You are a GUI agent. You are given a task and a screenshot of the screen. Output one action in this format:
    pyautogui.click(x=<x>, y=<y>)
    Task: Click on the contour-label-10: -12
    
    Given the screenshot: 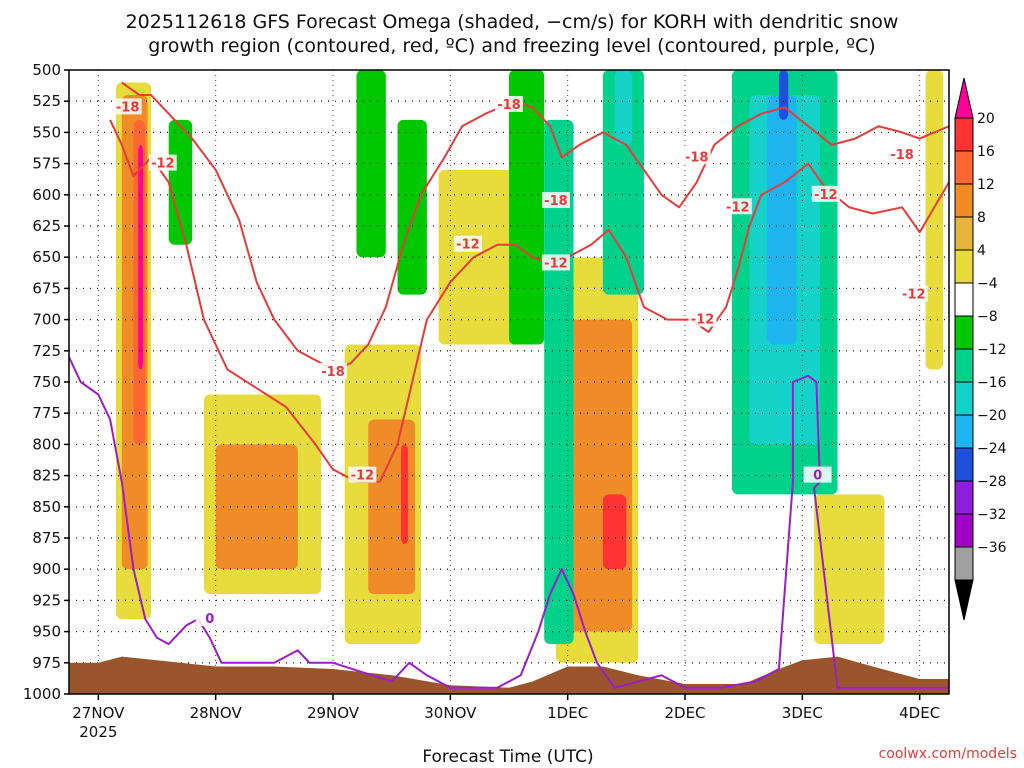 What is the action you would take?
    pyautogui.click(x=738, y=207)
    